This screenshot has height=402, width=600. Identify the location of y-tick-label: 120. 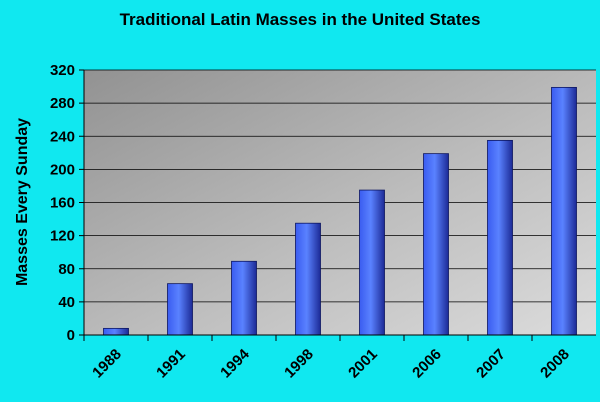
(62, 236).